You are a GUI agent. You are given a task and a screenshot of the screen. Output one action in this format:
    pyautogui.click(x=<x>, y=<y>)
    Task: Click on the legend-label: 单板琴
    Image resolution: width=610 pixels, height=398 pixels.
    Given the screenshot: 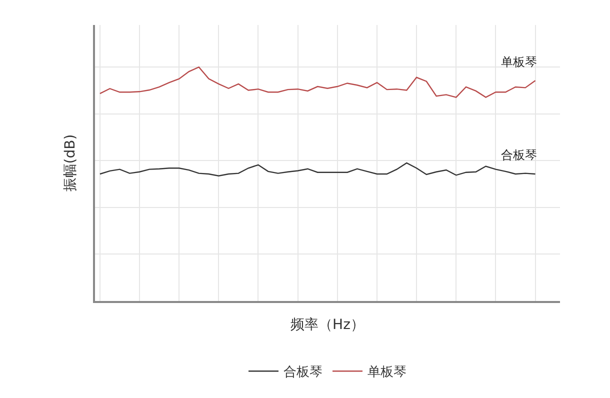 What is the action you would take?
    pyautogui.click(x=387, y=372)
    